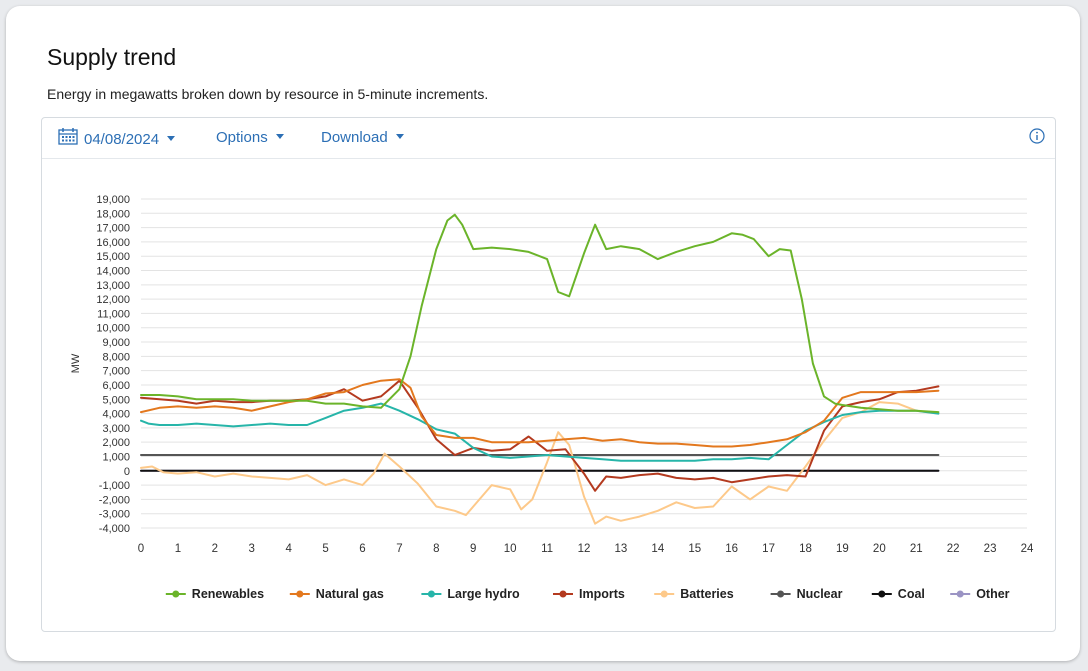  Describe the element at coordinates (113, 229) in the screenshot. I see `y-tick-label: 17,000` at that location.